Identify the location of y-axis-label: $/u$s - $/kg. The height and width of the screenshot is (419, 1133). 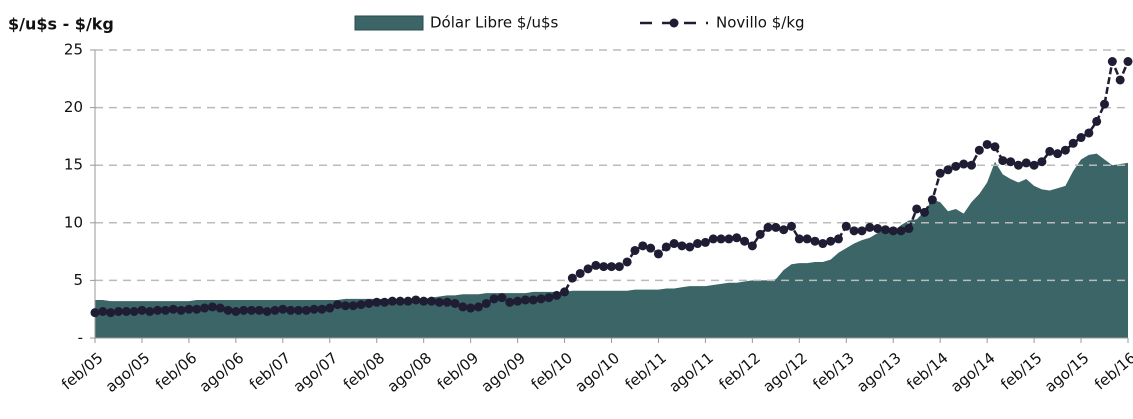
(61, 24).